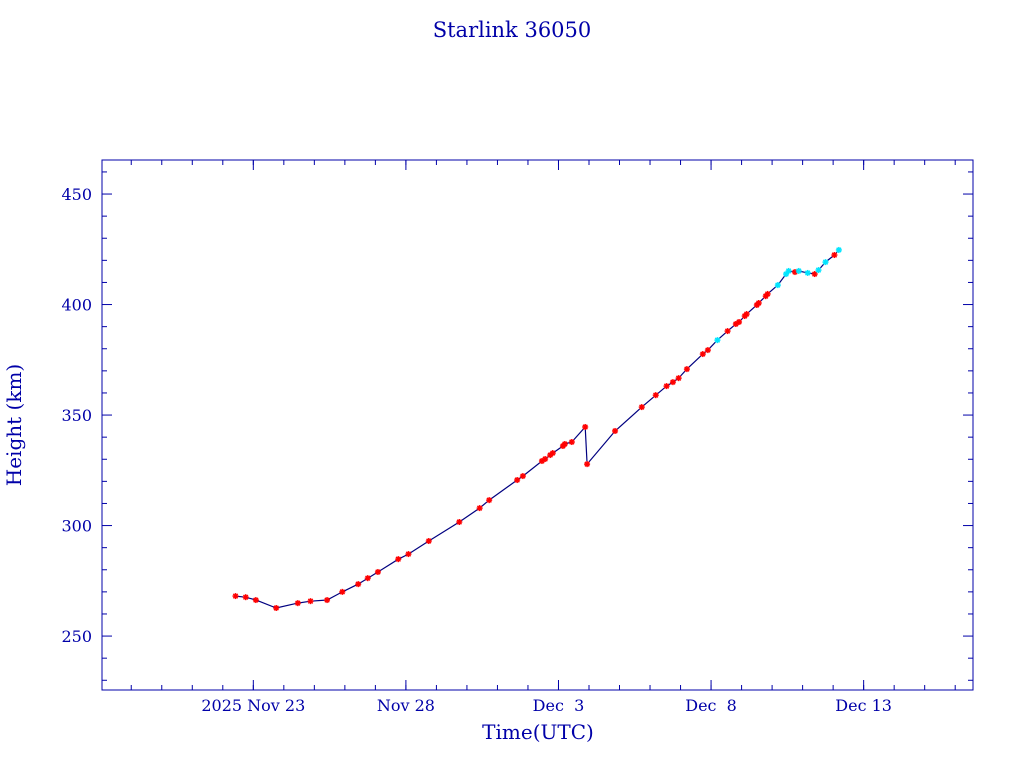 The image size is (1024, 772). I want to click on x-axis-label: Time(UTC), so click(538, 732).